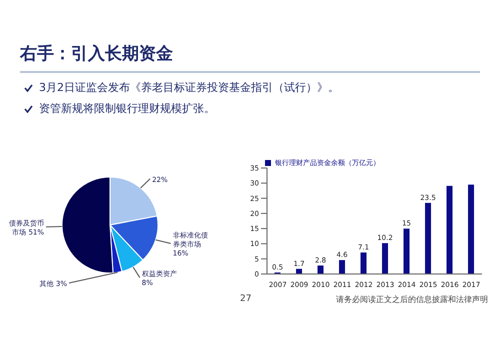 This screenshot has width=500, height=362. What do you see at coordinates (246, 299) in the screenshot?
I see `text: 27` at bounding box center [246, 299].